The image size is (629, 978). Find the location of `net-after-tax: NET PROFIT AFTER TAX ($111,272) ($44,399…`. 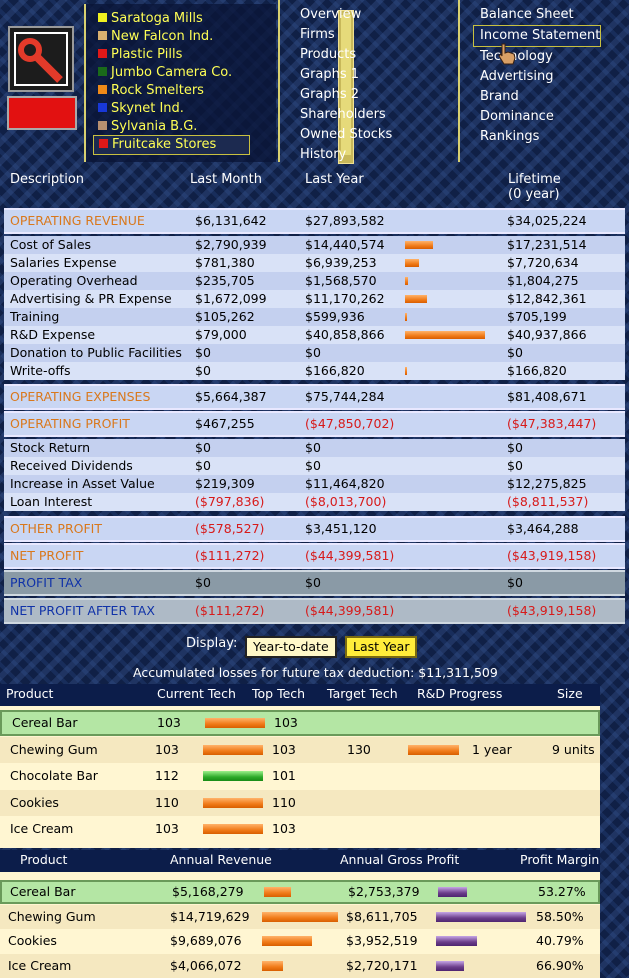

net-after-tax: NET PROFIT AFTER TAX ($111,272) ($44,399… is located at coordinates (314, 611).